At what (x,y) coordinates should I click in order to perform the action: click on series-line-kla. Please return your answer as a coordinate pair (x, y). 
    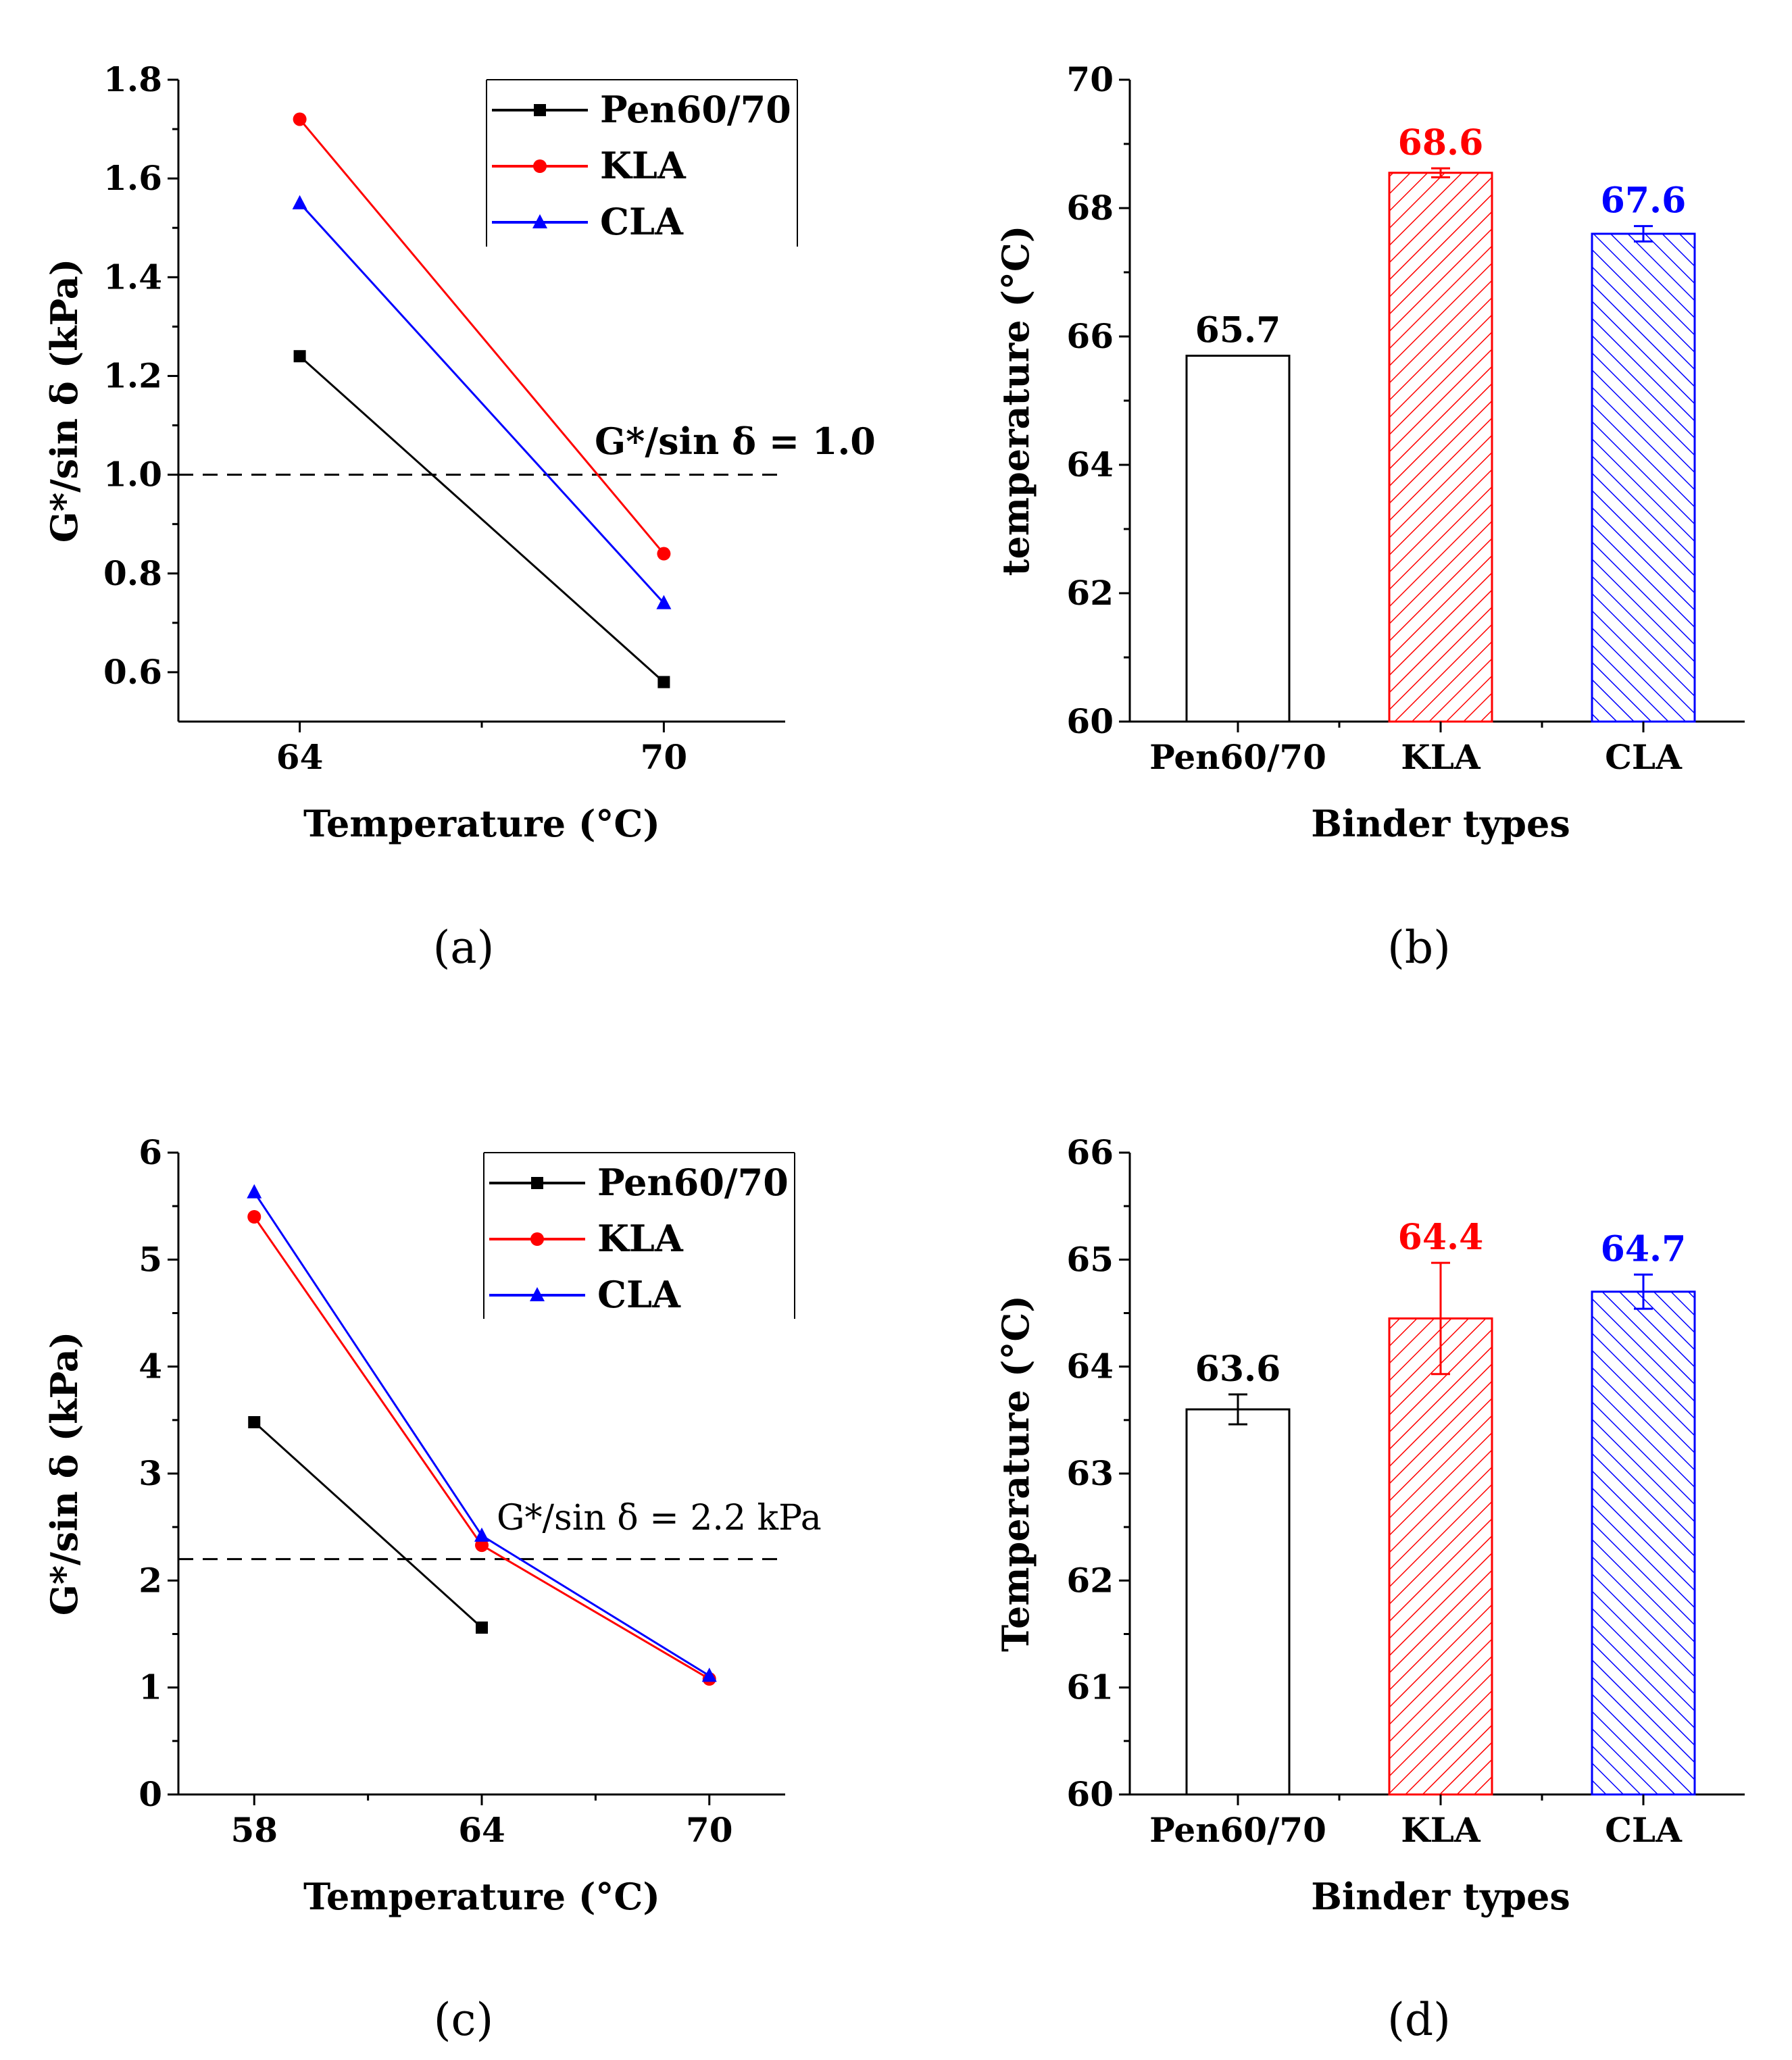
    Looking at the image, I should click on (482, 336).